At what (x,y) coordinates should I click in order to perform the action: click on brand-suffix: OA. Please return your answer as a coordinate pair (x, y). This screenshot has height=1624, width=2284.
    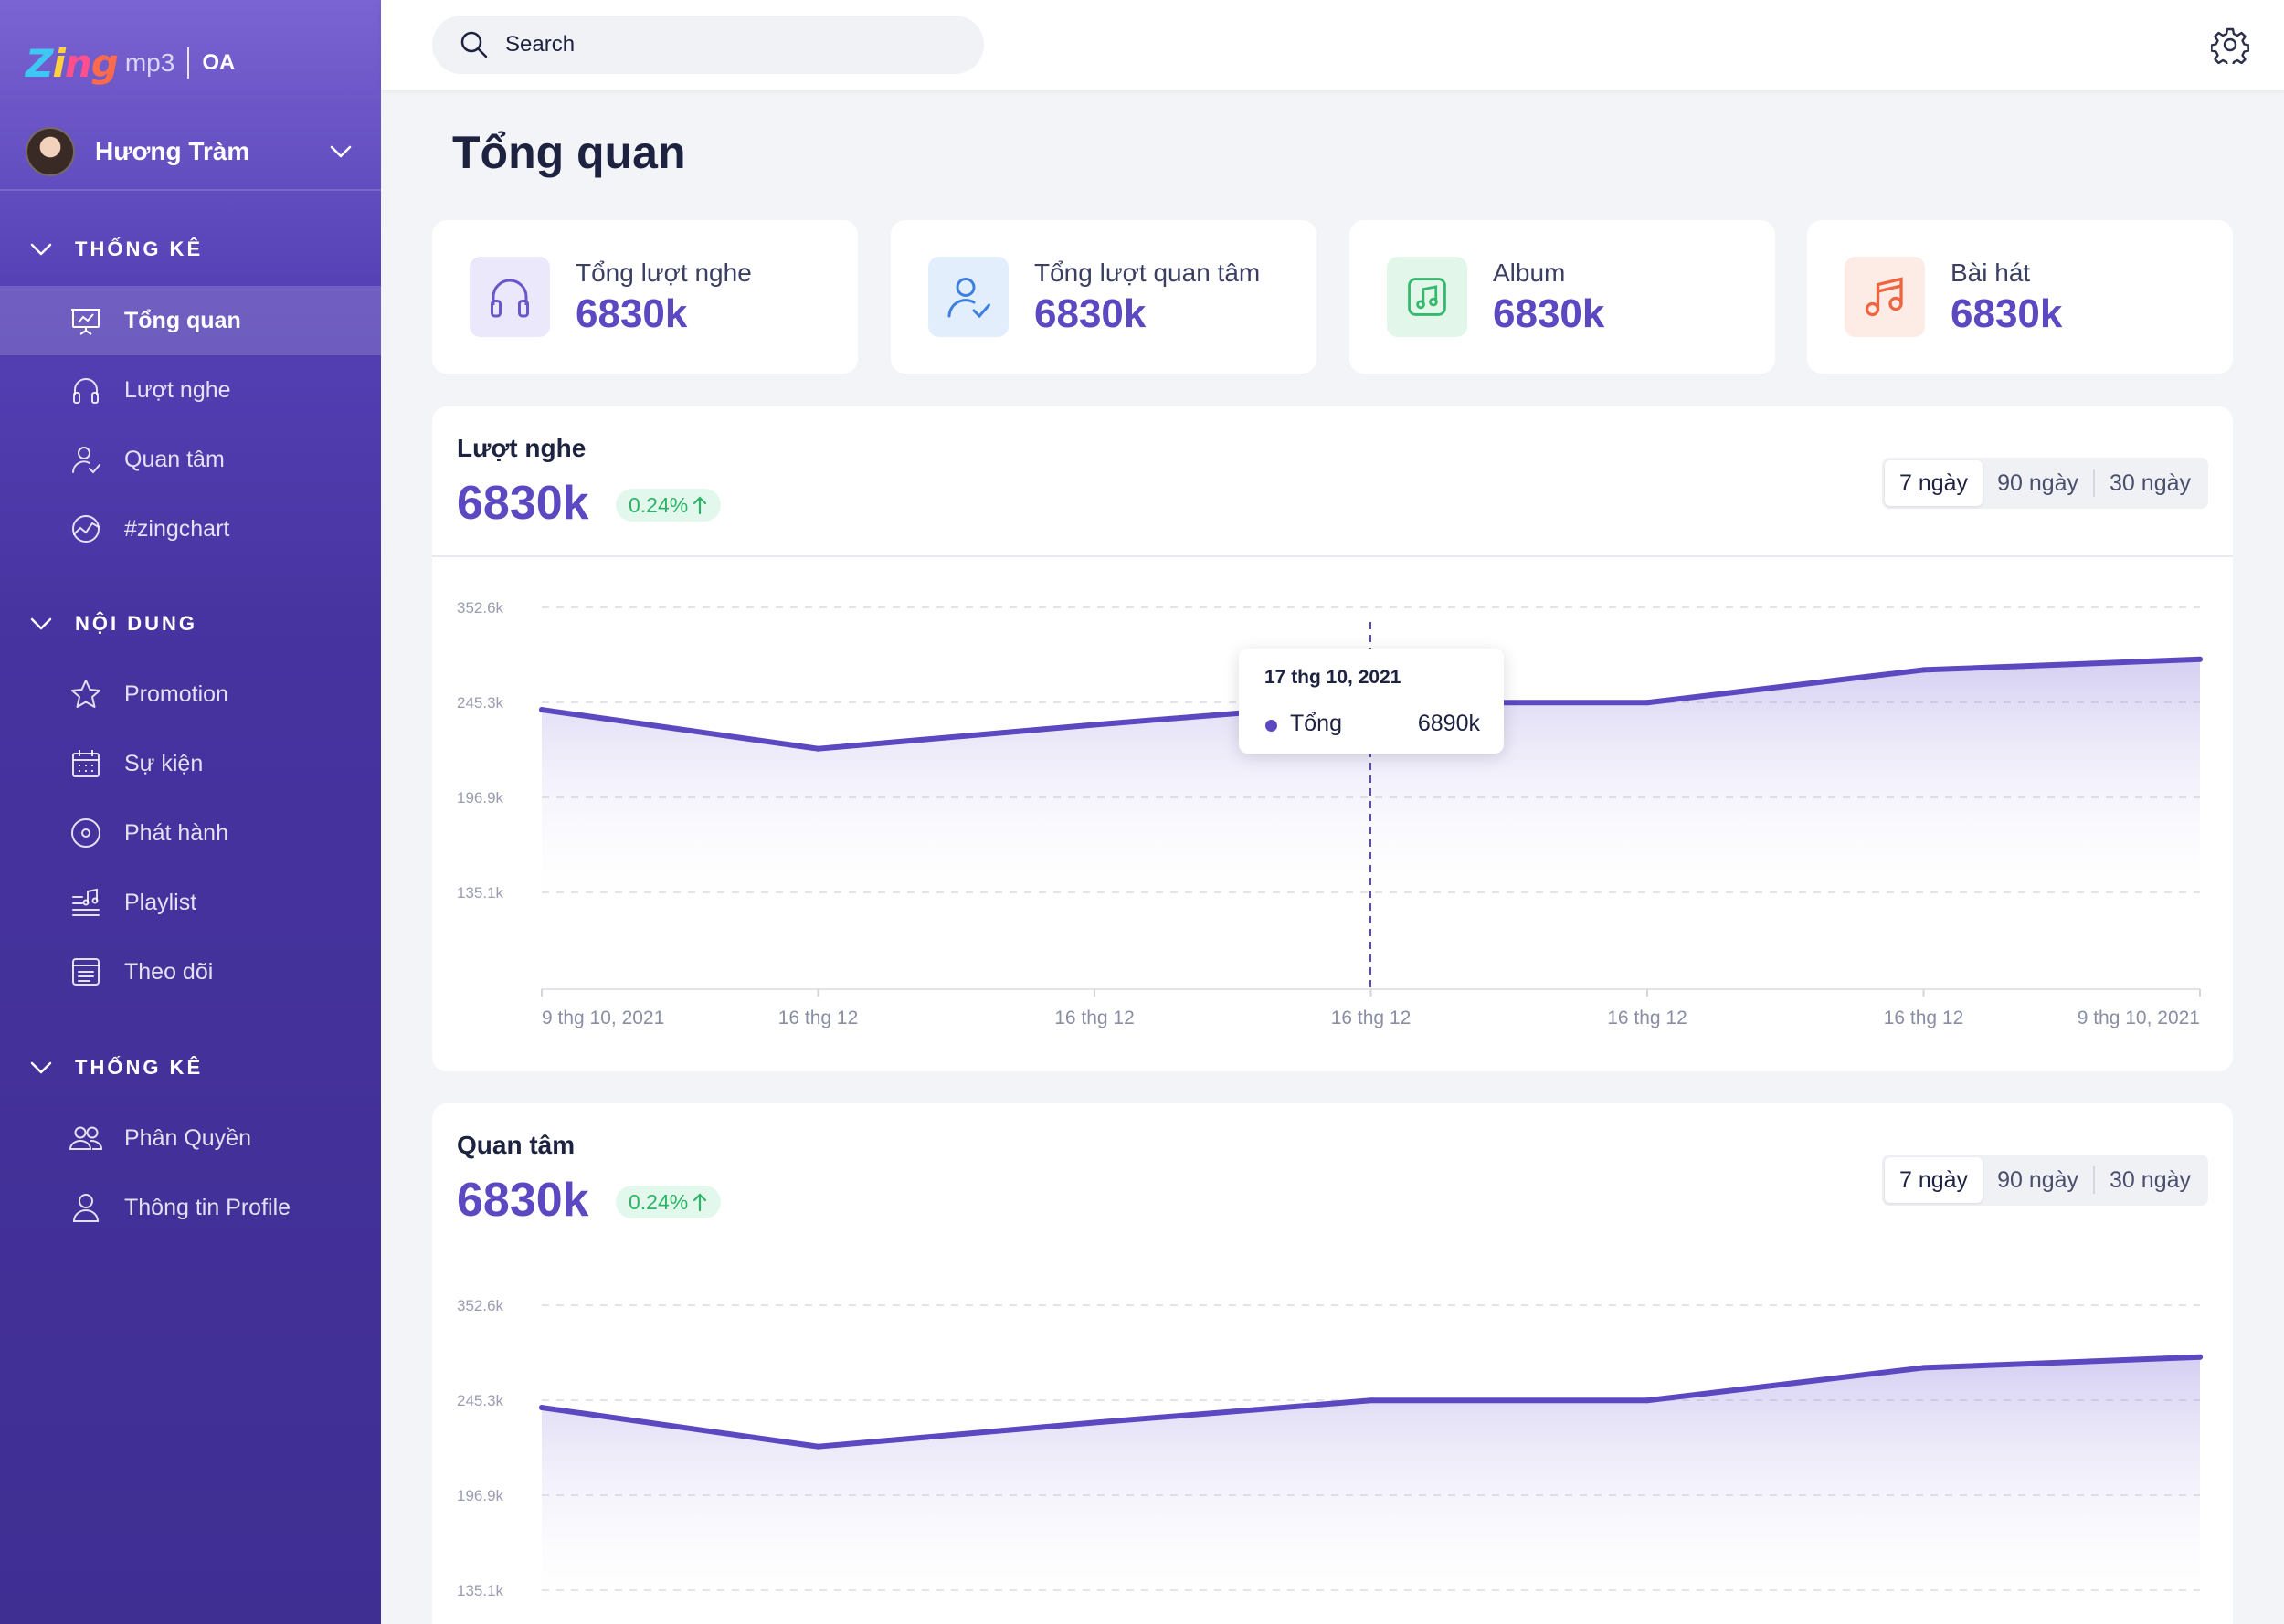
    Looking at the image, I should click on (219, 62).